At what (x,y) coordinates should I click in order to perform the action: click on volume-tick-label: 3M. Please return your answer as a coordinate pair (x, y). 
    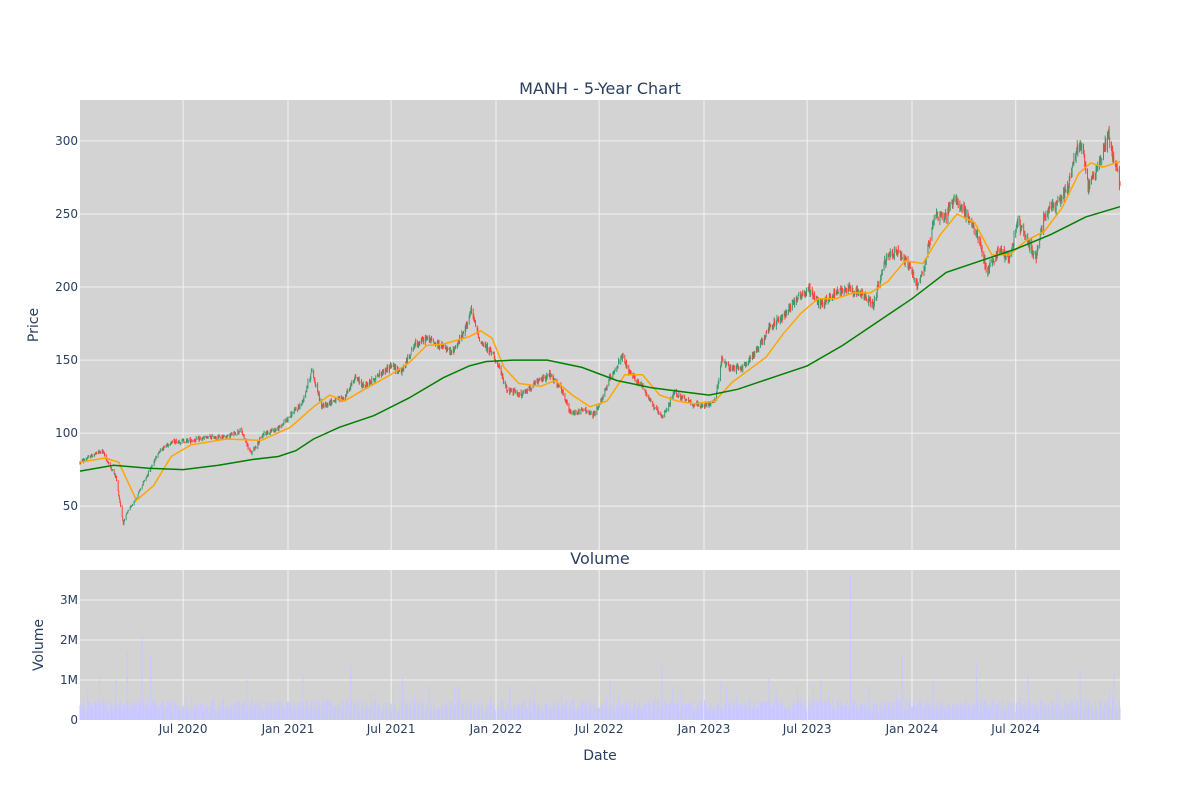
    Looking at the image, I should click on (69, 600).